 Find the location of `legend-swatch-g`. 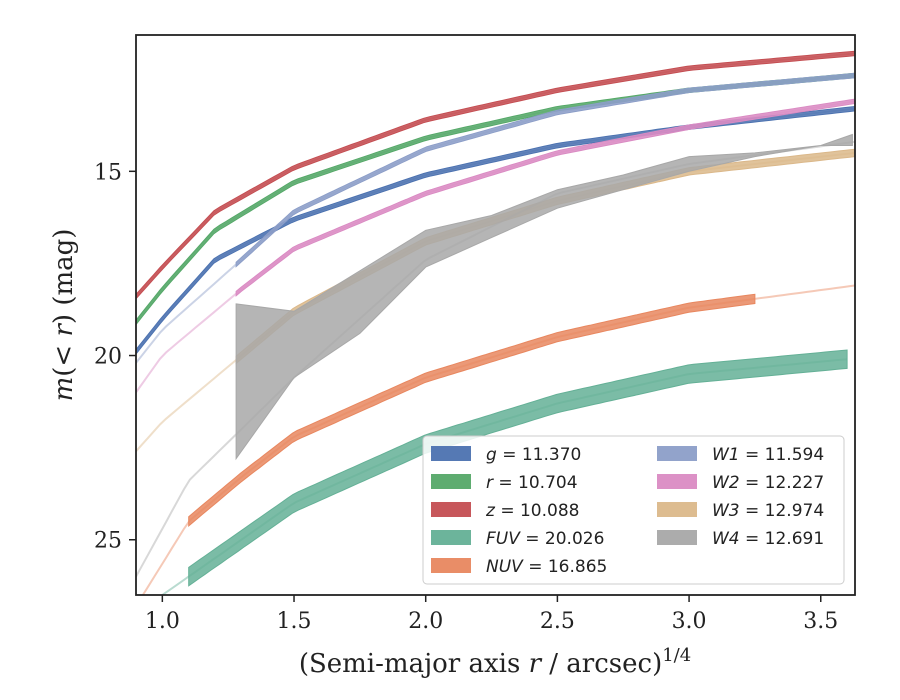

legend-swatch-g is located at coordinates (451, 453).